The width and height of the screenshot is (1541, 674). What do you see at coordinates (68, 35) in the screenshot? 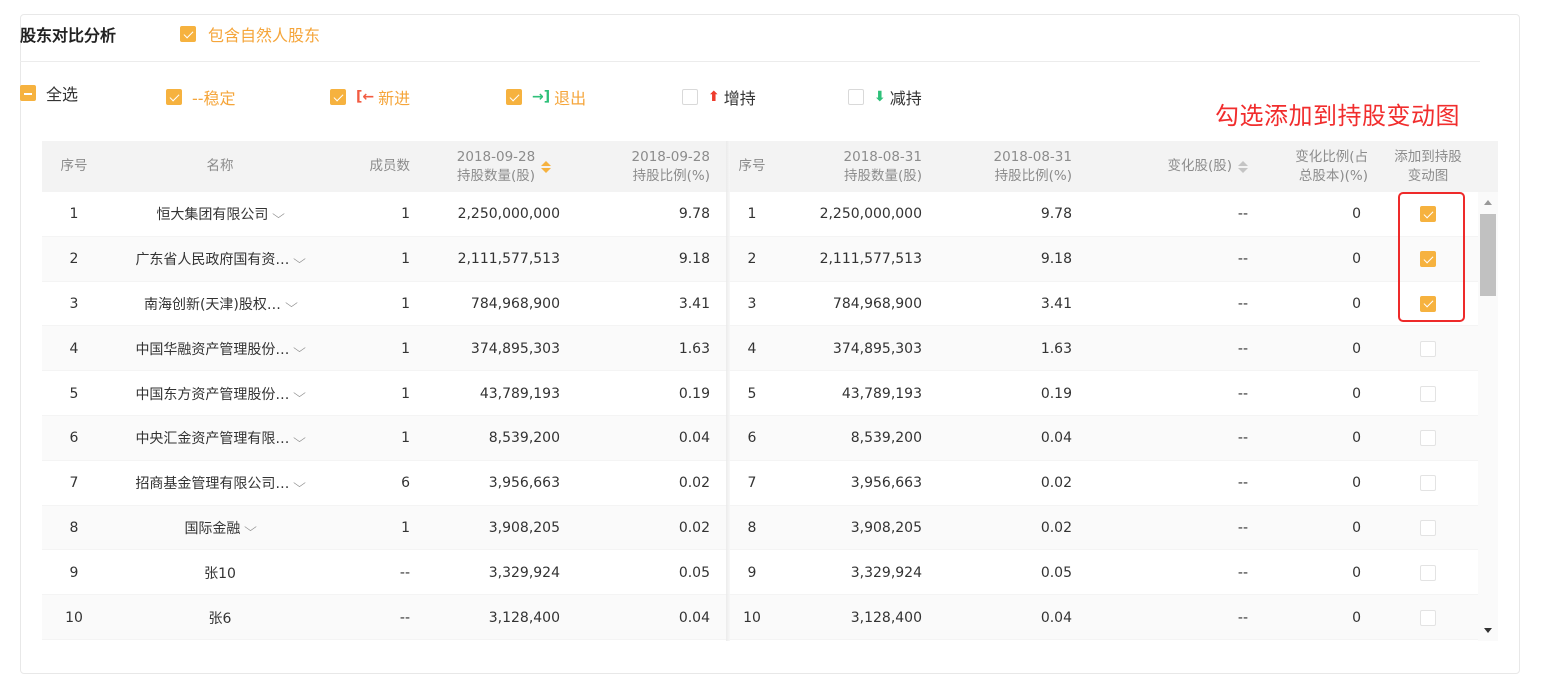
I see `panel-title: 股东对比分析` at bounding box center [68, 35].